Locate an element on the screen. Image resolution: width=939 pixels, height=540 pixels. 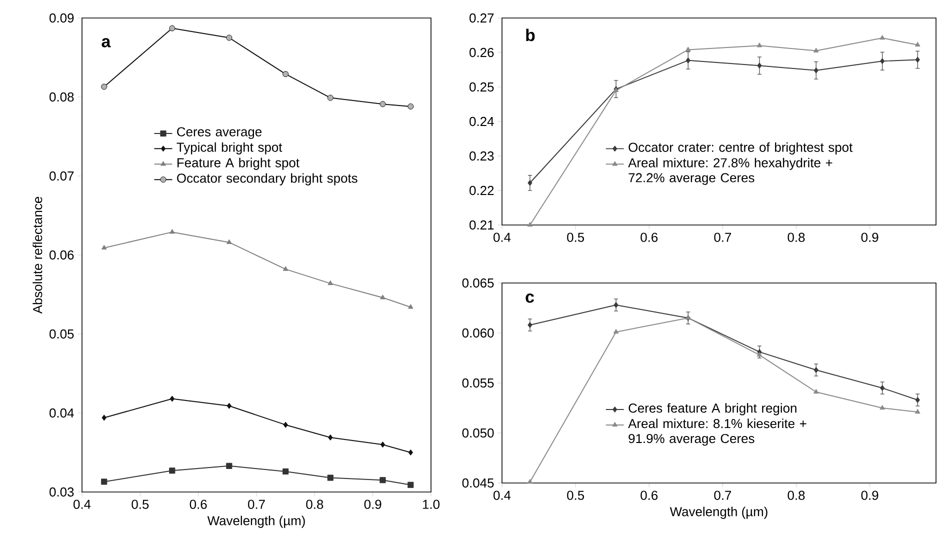
y-tick-label: 0.06 is located at coordinates (62, 255).